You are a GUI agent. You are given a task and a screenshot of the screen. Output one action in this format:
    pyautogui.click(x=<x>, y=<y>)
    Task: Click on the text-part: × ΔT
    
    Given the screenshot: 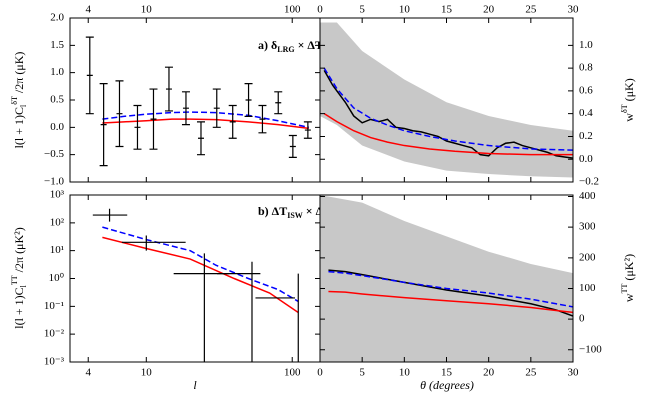 What is the action you would take?
    pyautogui.click(x=309, y=45)
    